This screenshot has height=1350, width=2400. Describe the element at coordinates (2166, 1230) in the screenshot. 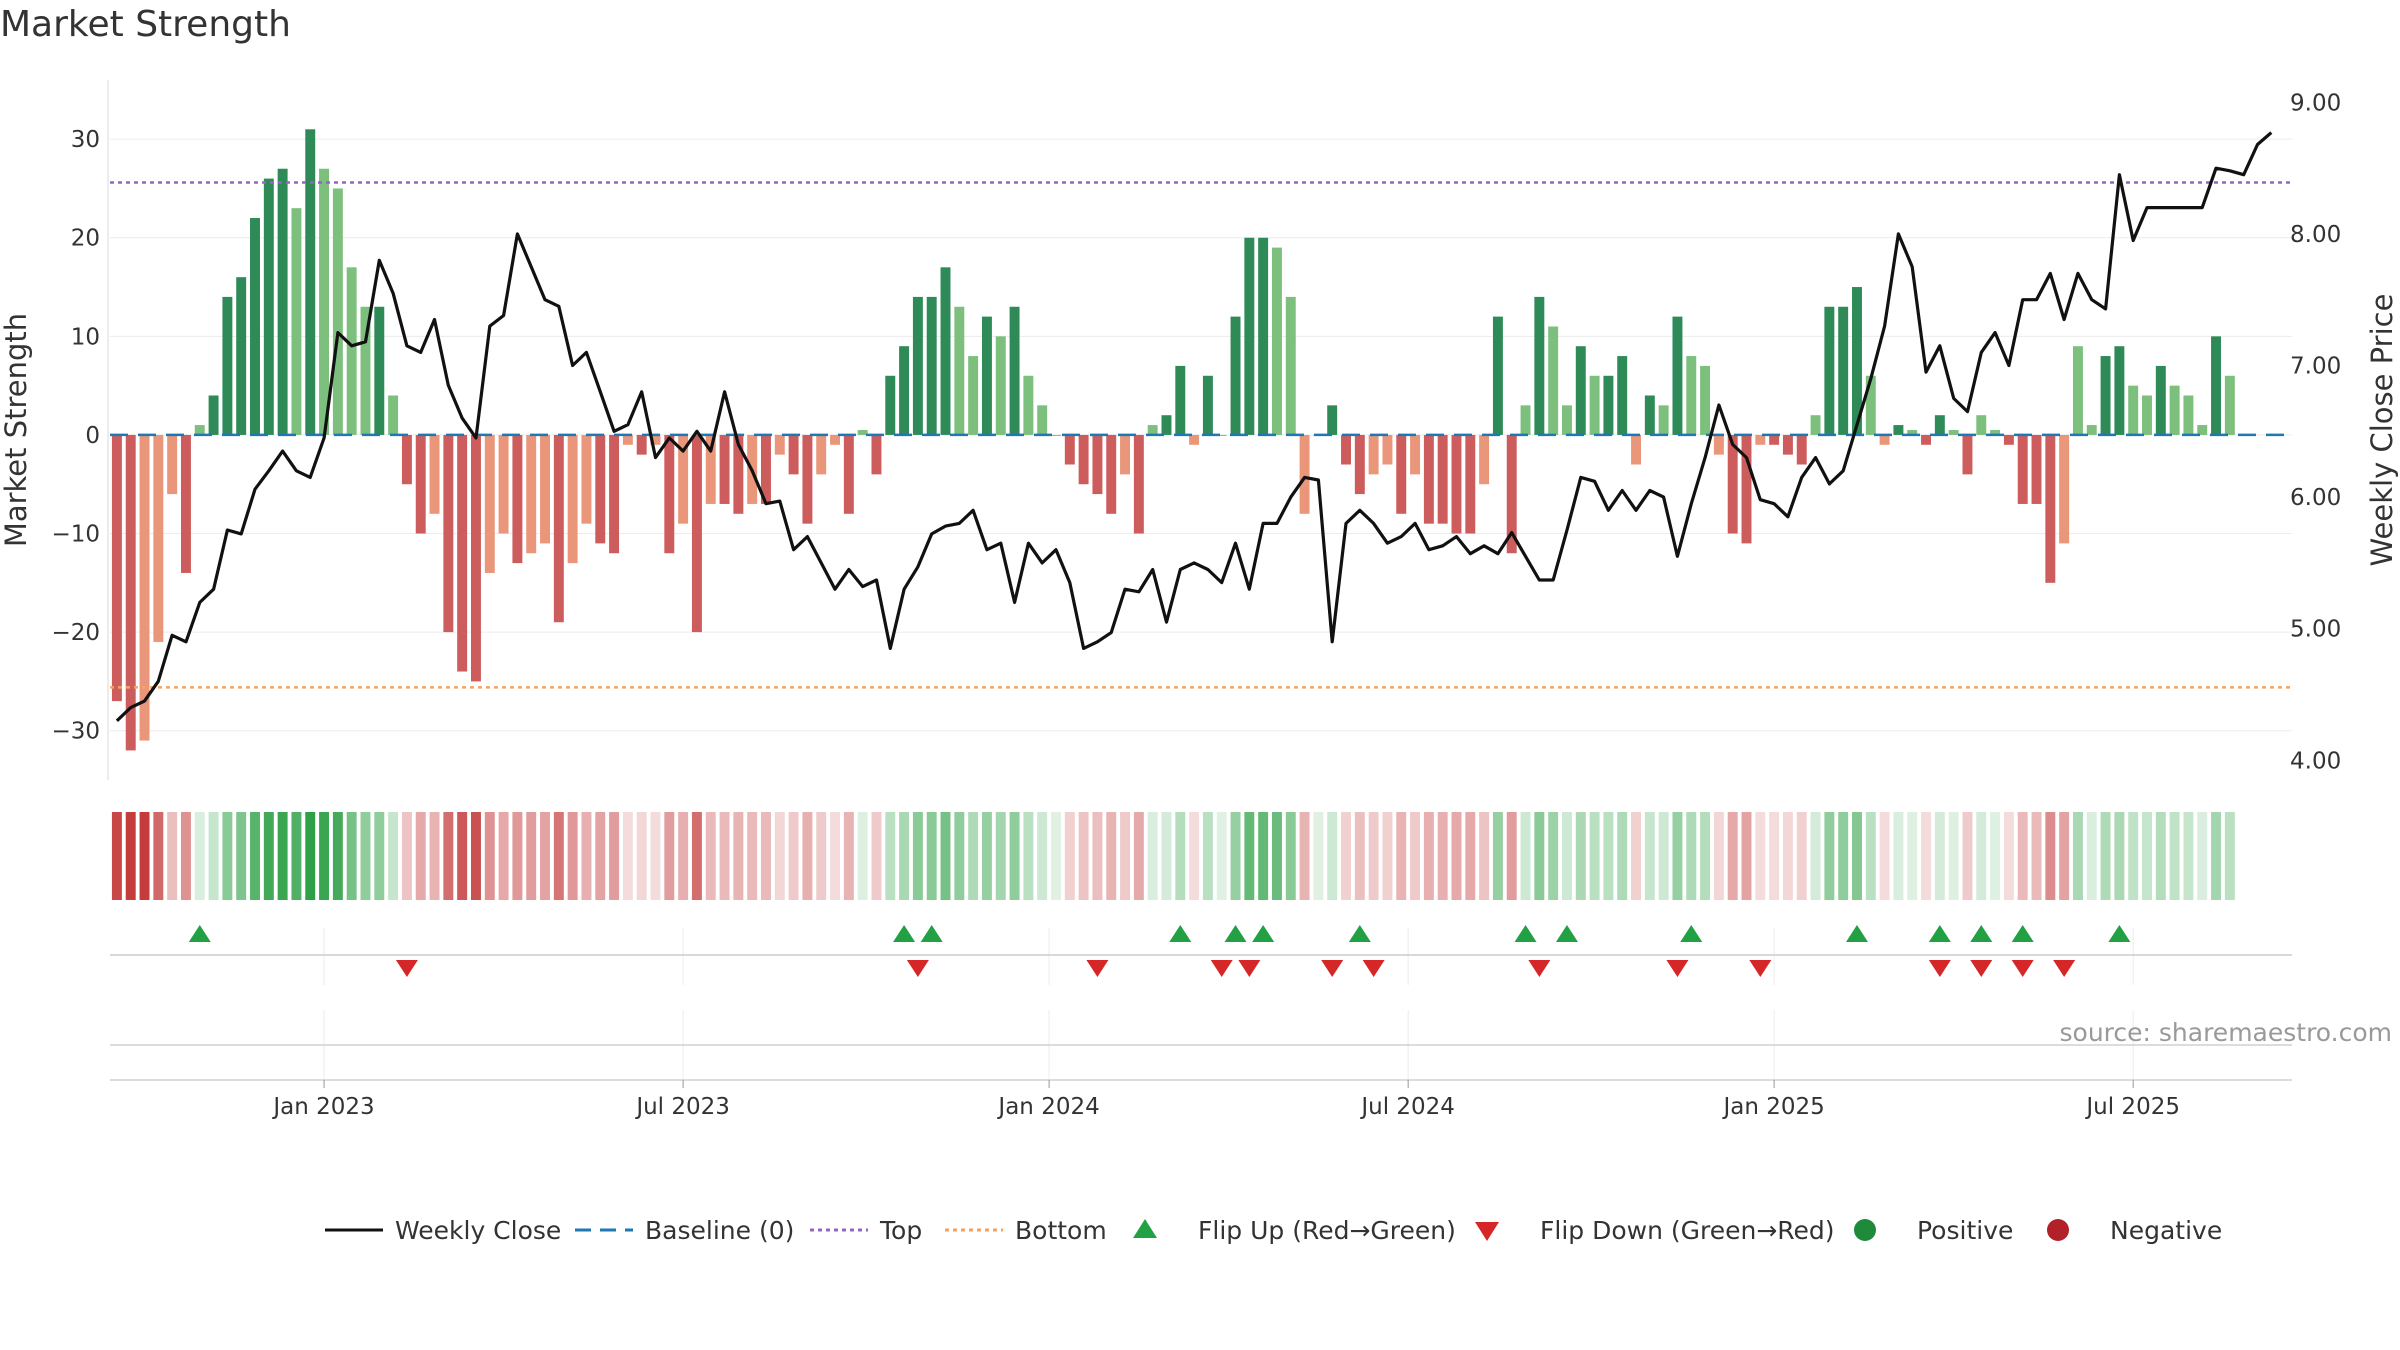

I see `legend-label: Negative` at that location.